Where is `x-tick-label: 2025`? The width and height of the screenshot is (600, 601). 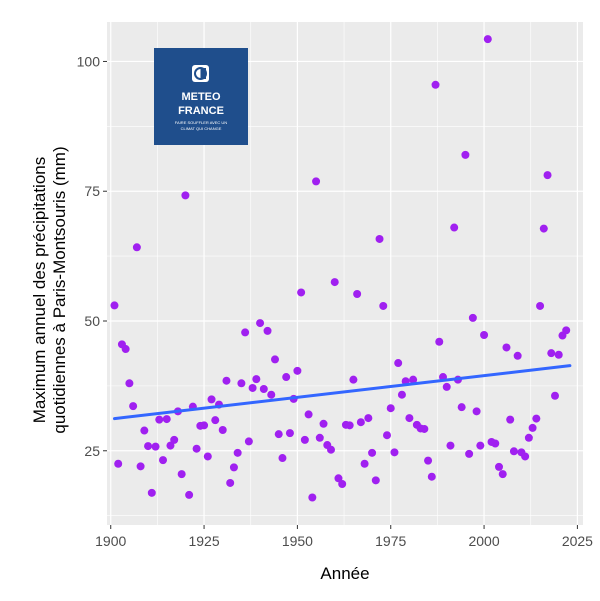 x-tick-label: 2025 is located at coordinates (577, 541).